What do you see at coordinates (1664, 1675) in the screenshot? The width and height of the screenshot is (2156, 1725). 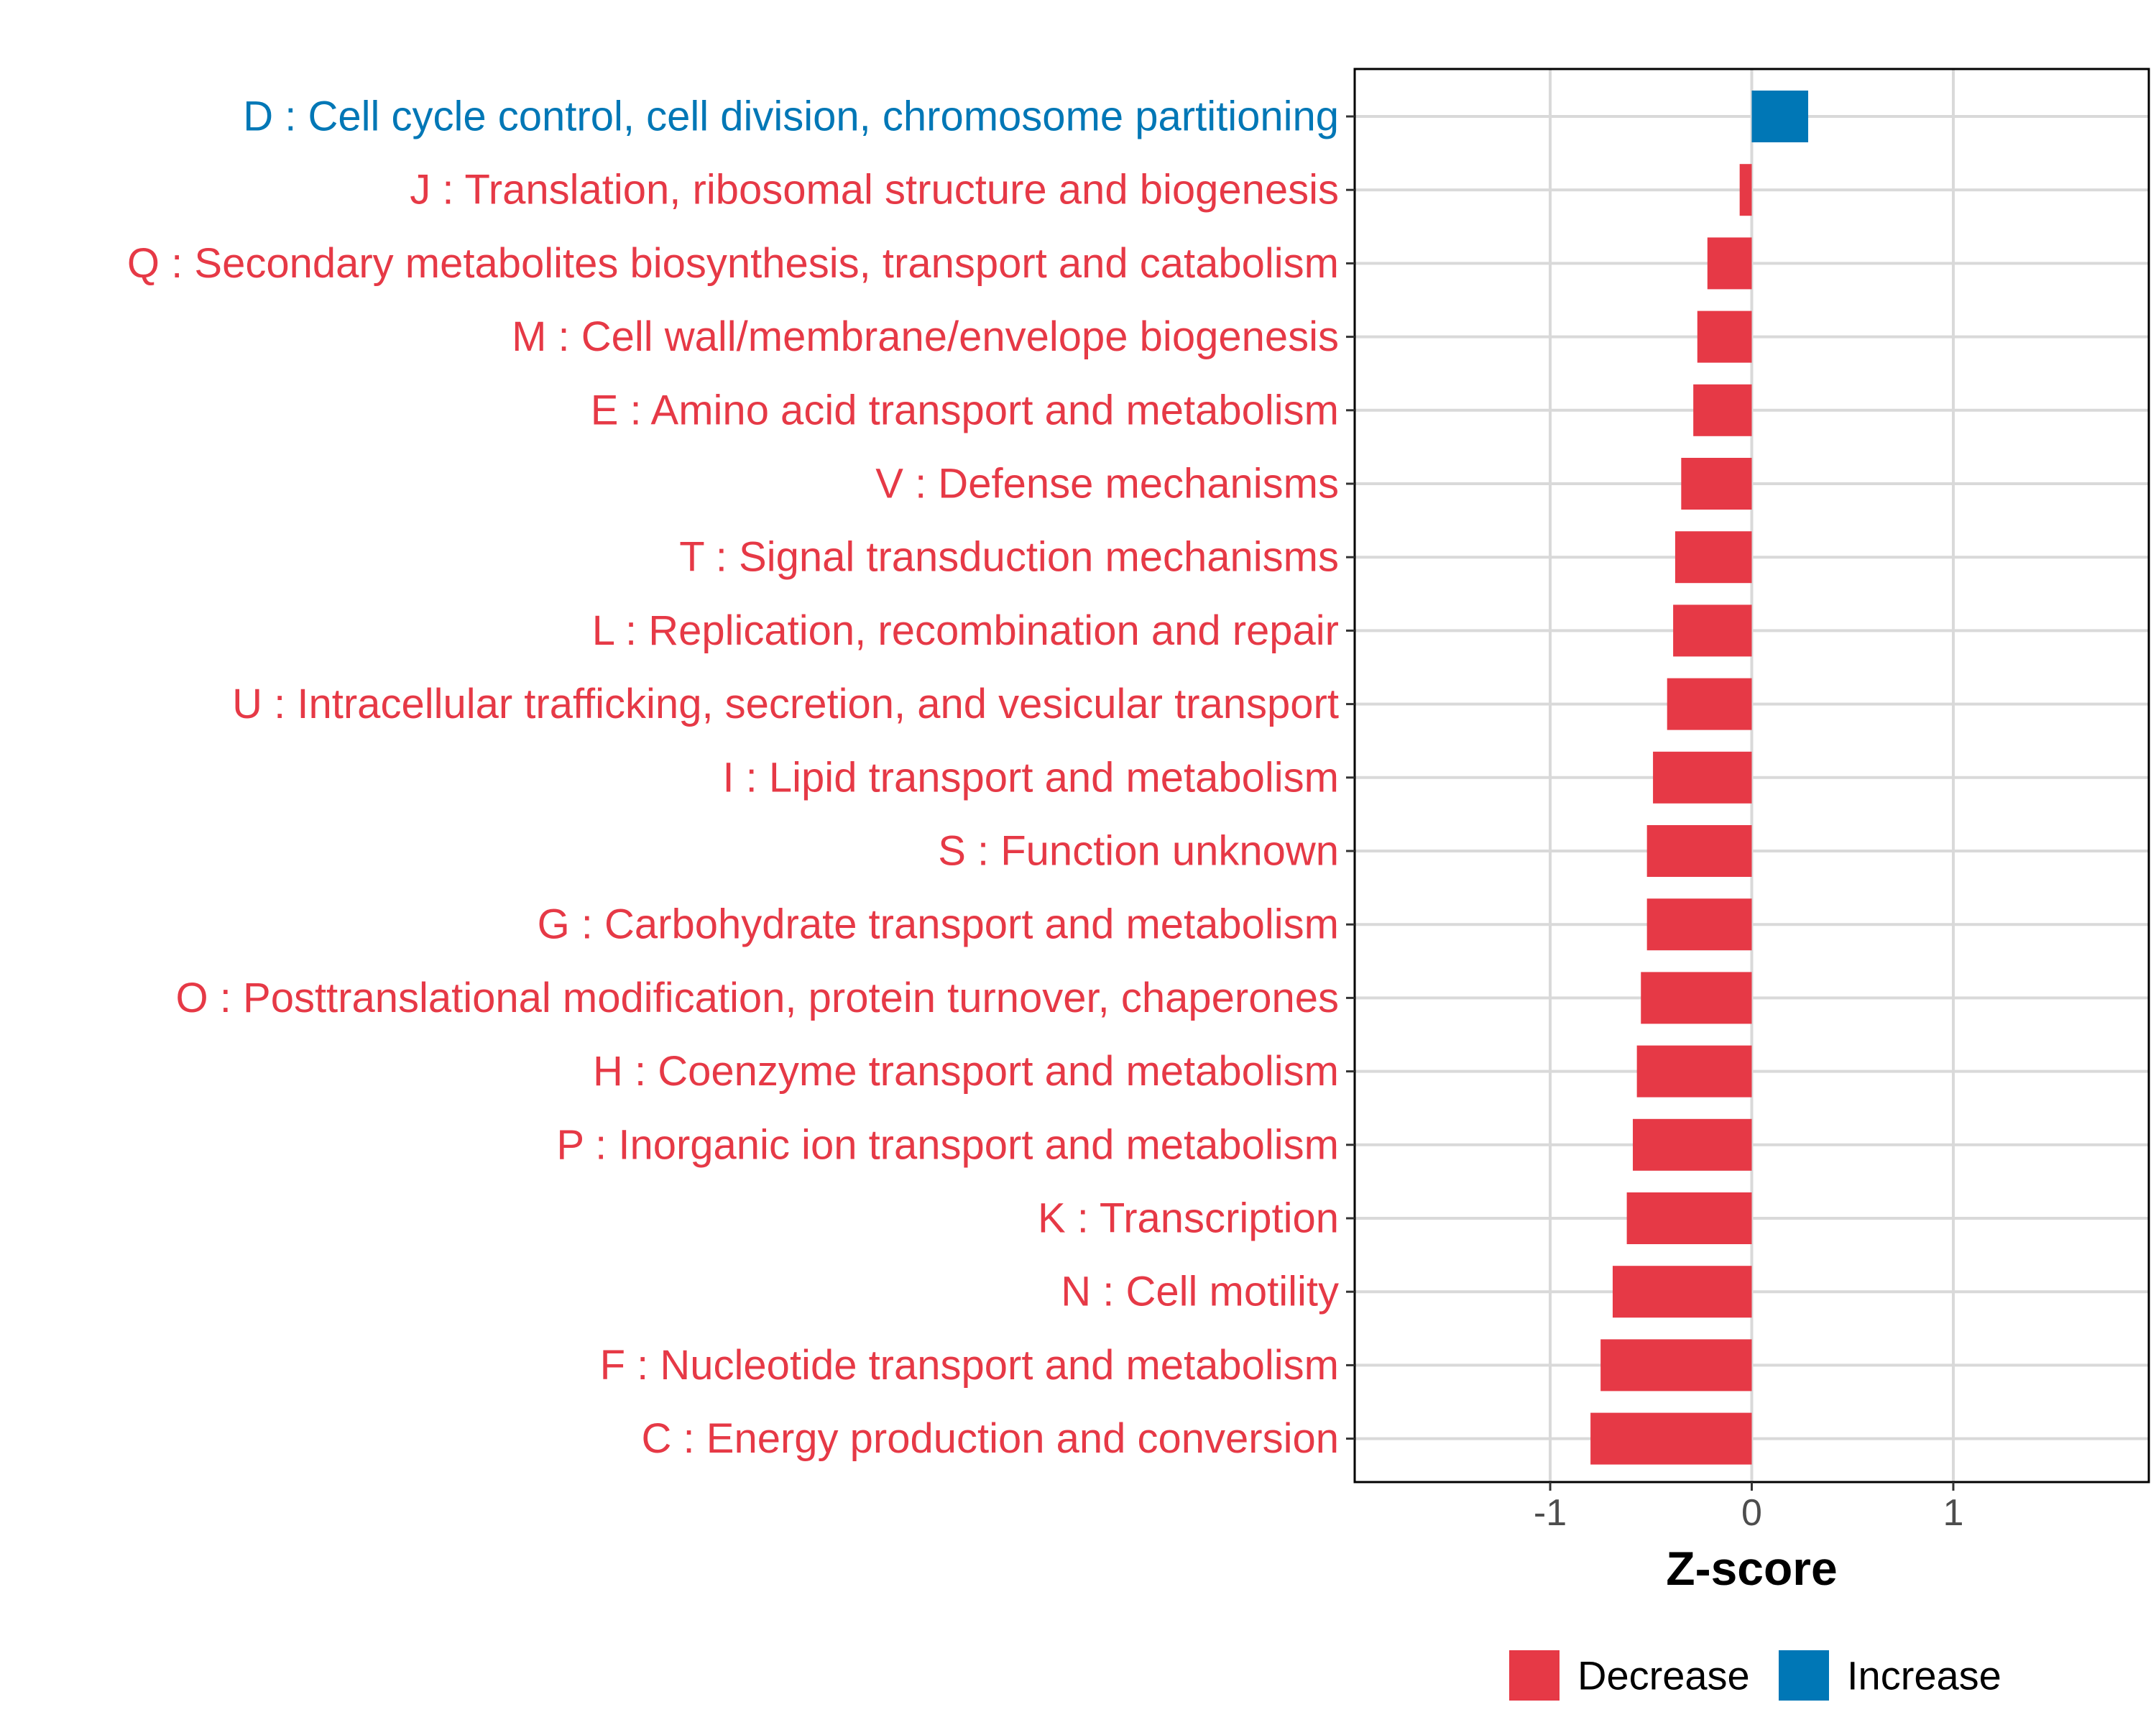 I see `legend-label: Decrease` at bounding box center [1664, 1675].